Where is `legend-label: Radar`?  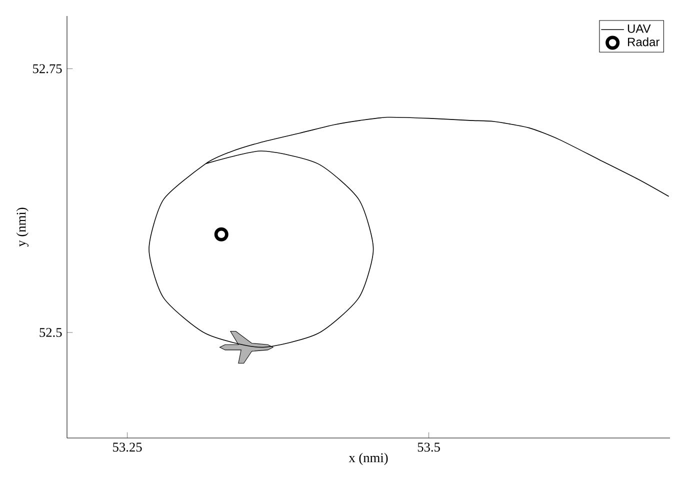
legend-label: Radar is located at coordinates (644, 41).